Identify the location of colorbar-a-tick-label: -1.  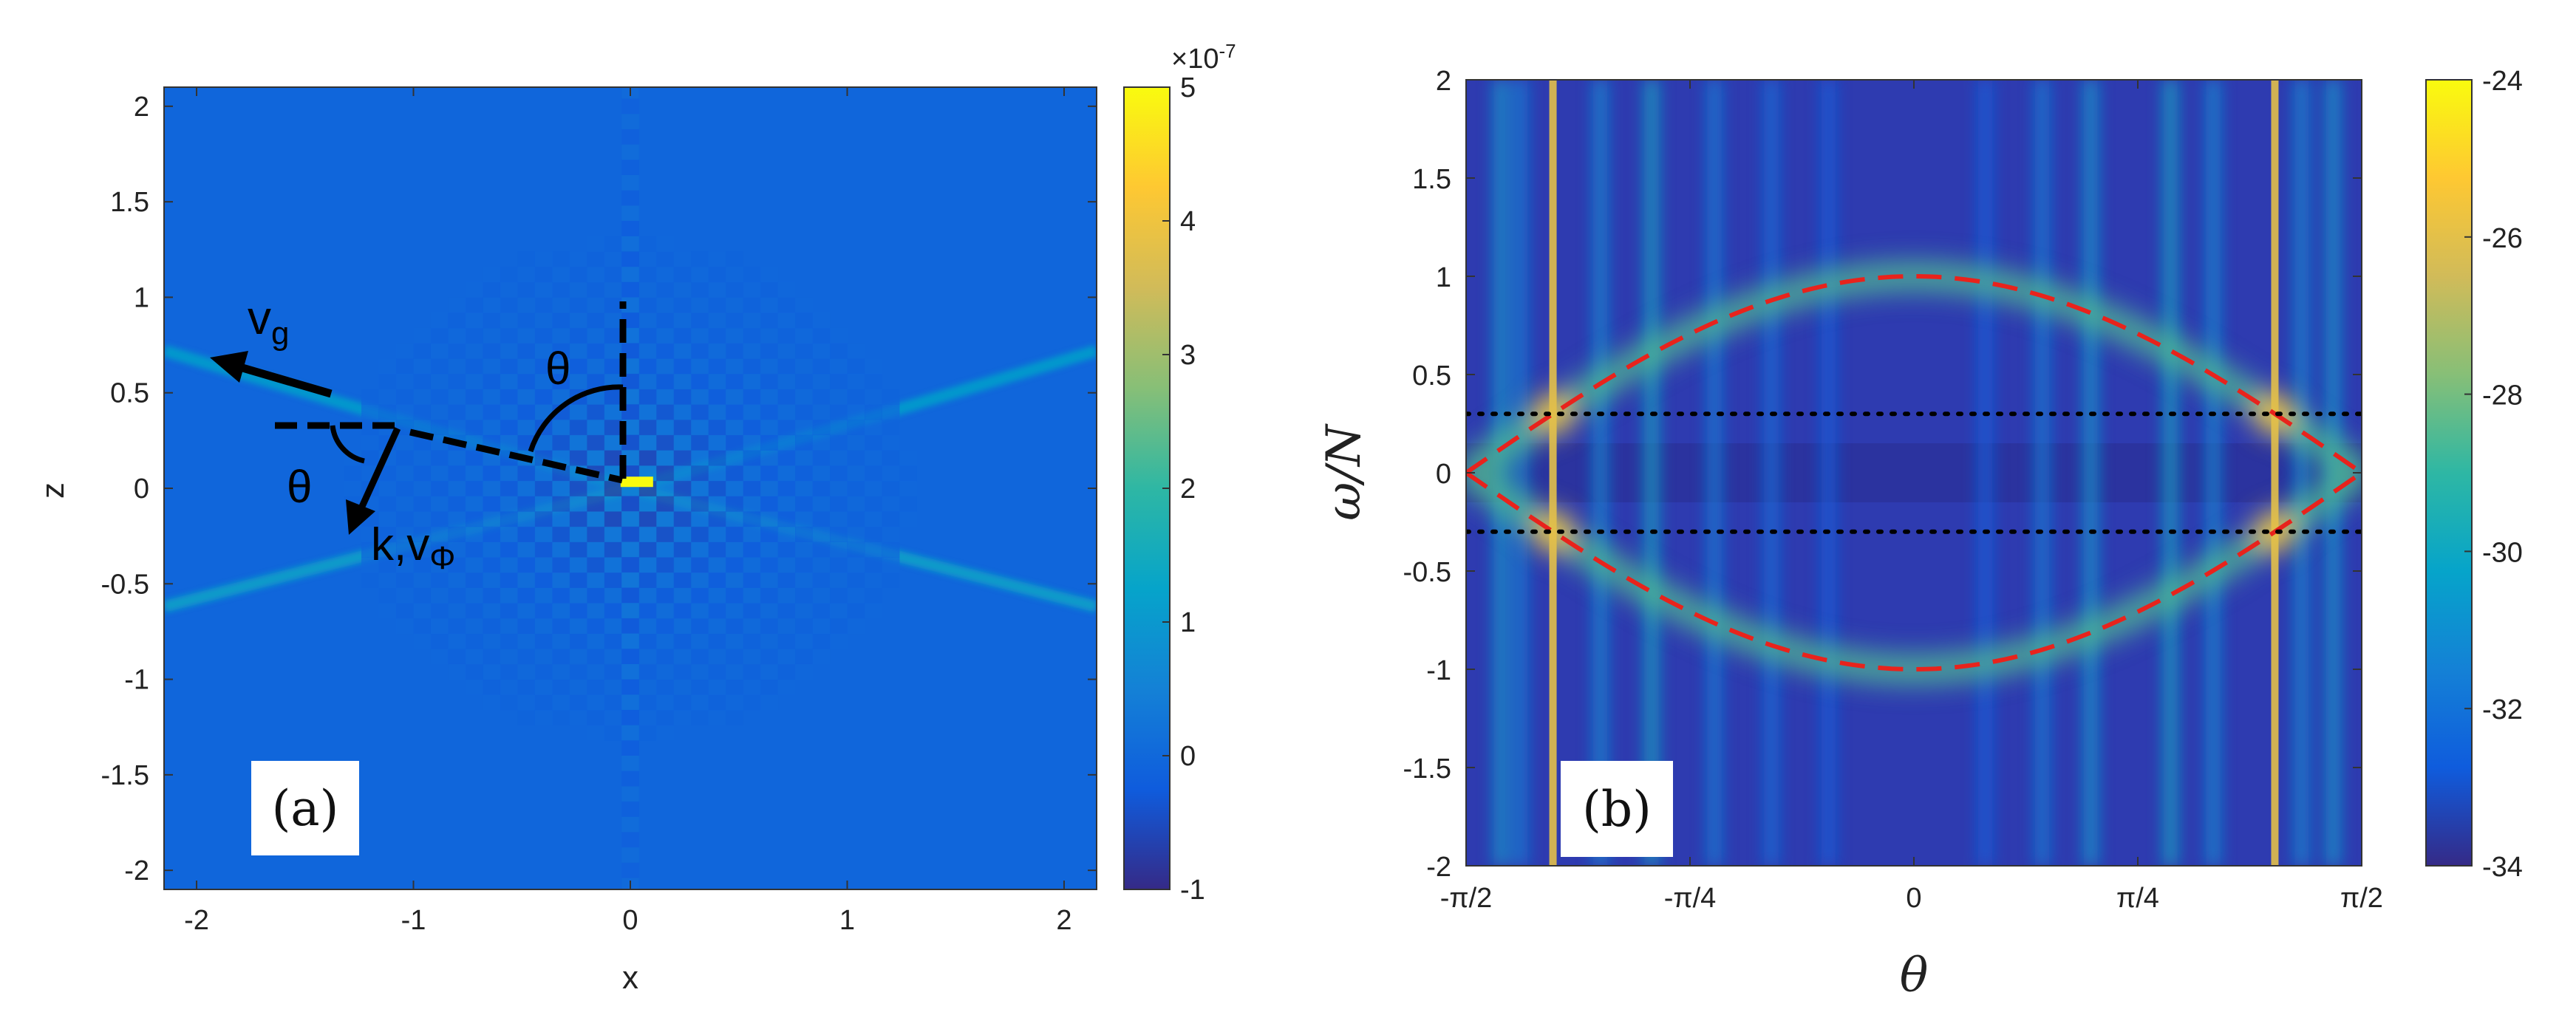
(1192, 890).